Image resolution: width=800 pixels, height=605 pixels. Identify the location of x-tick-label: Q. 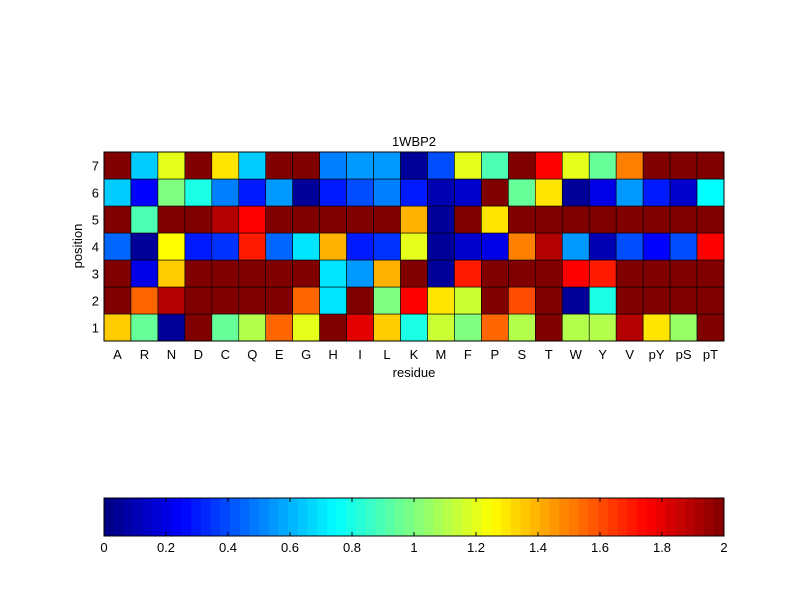
(252, 354).